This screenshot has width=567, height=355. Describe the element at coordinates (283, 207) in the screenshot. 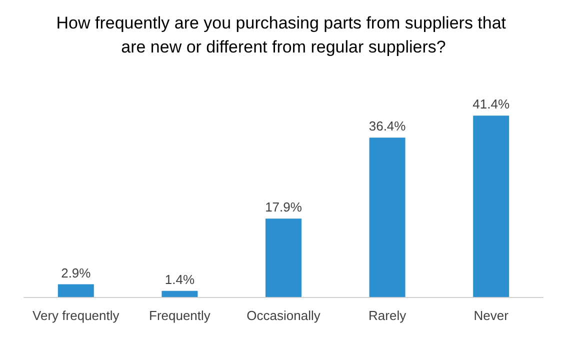

I see `data-label: 17.9%` at that location.